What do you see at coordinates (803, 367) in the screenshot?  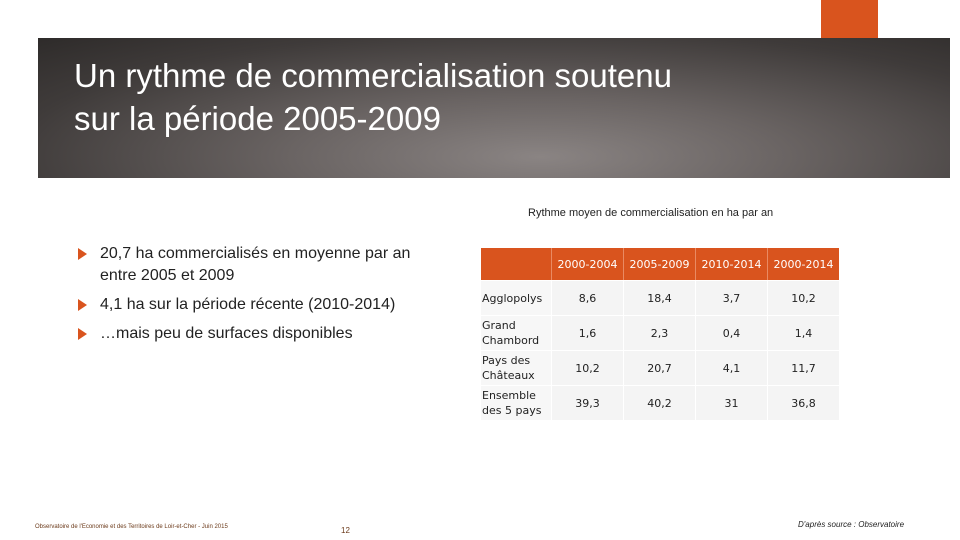 I see `table-cell: 11,7` at bounding box center [803, 367].